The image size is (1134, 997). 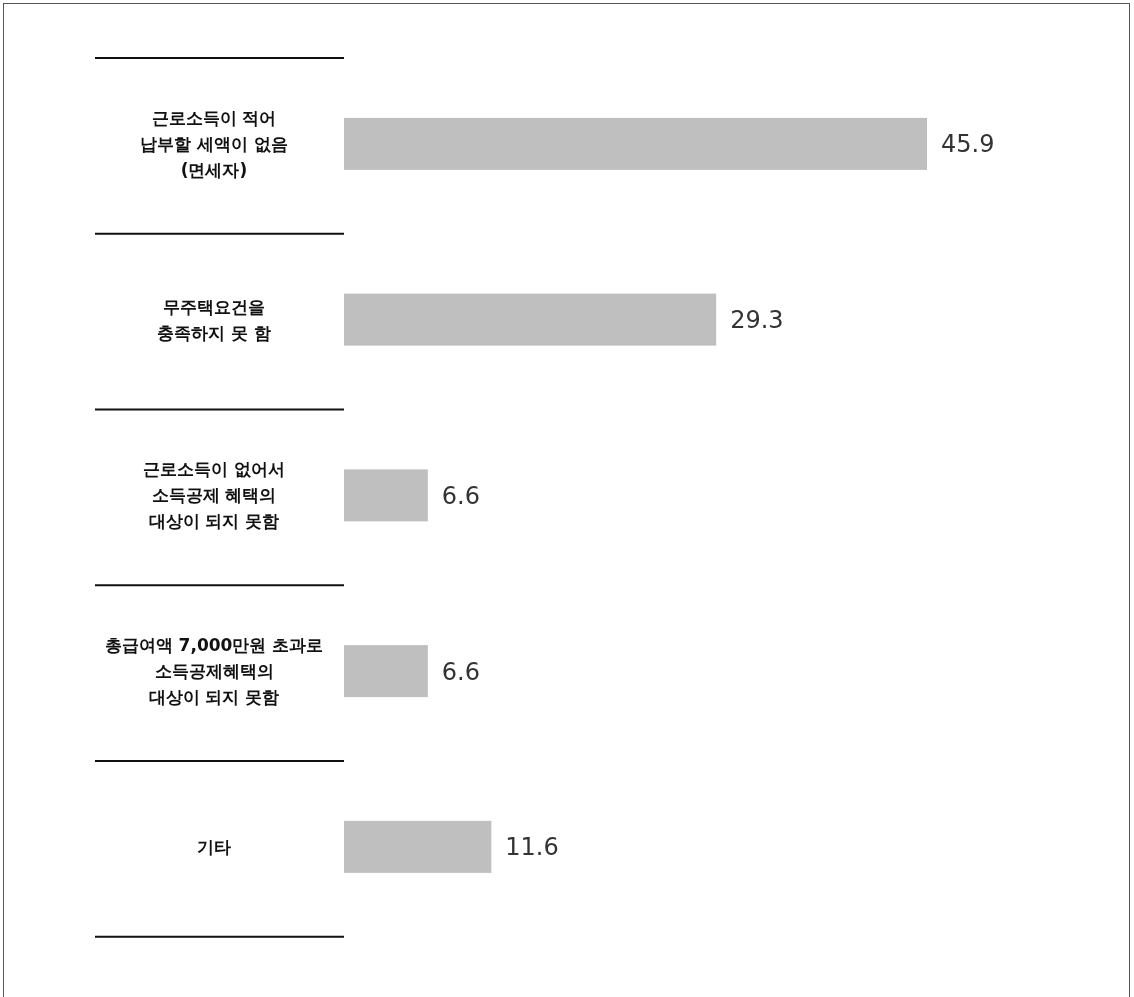 What do you see at coordinates (214, 671) in the screenshot?
I see `y-tick-label: 총급여액 7,000만원 초과로 소득공제혜택의 대상이 되지 못함` at bounding box center [214, 671].